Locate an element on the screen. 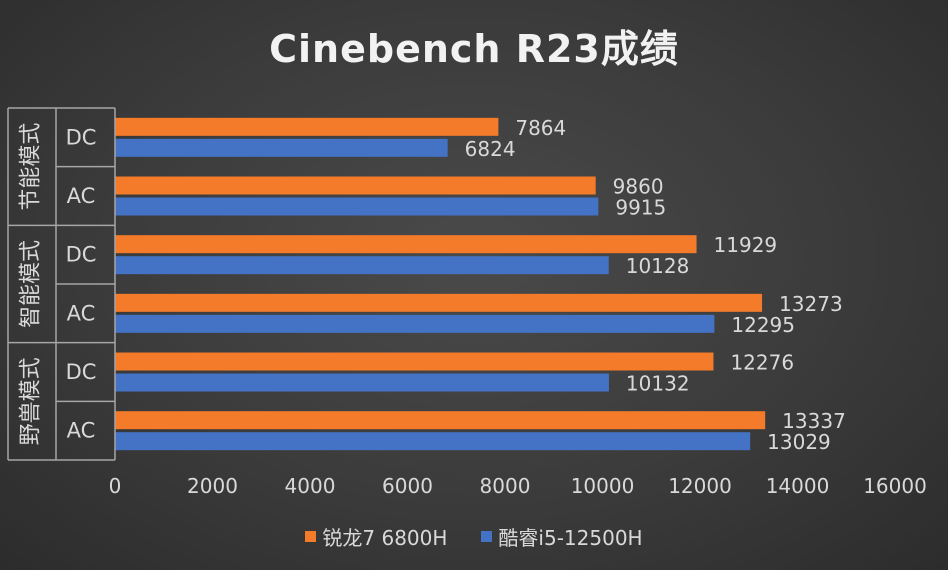 The image size is (948, 570). x-tick-label: 14000 is located at coordinates (798, 486).